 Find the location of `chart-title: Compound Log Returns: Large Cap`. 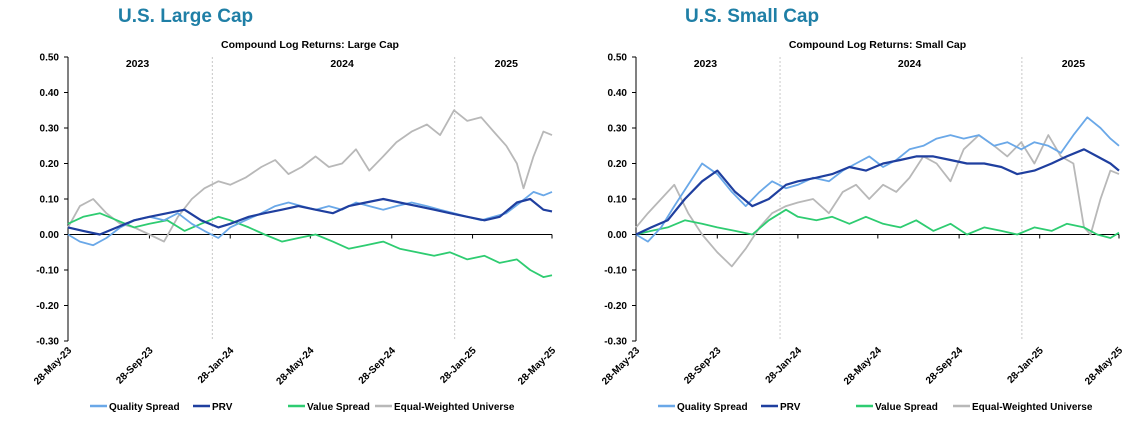

chart-title: Compound Log Returns: Large Cap is located at coordinates (310, 45).